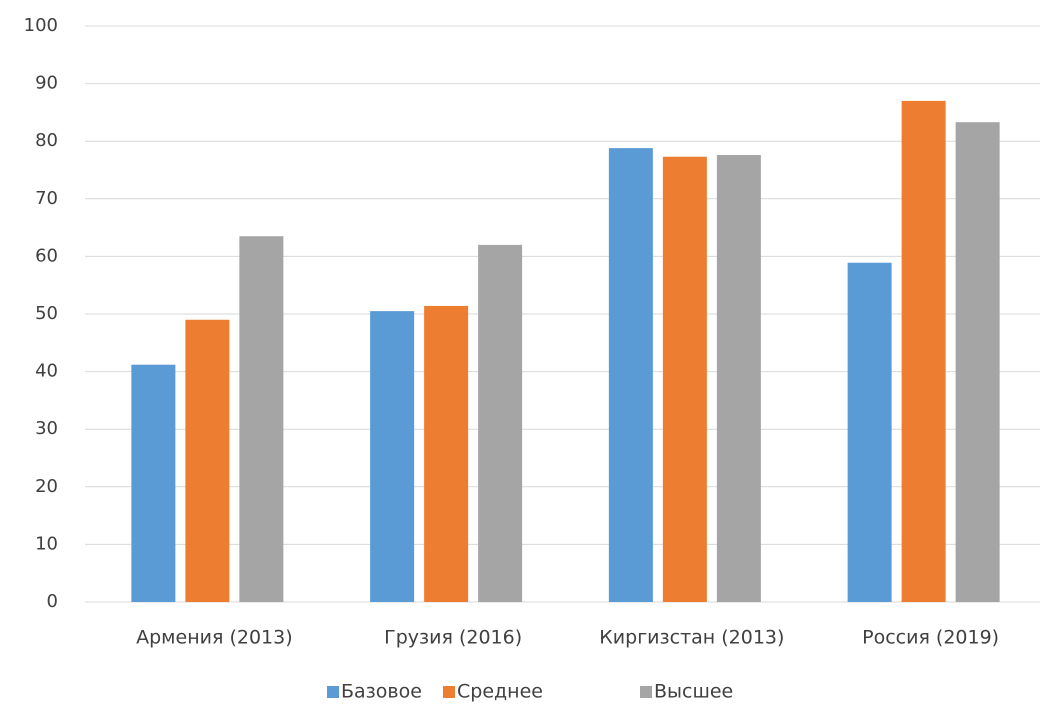 The image size is (1051, 705). Describe the element at coordinates (46, 140) in the screenshot. I see `y-tick-label: 80` at that location.